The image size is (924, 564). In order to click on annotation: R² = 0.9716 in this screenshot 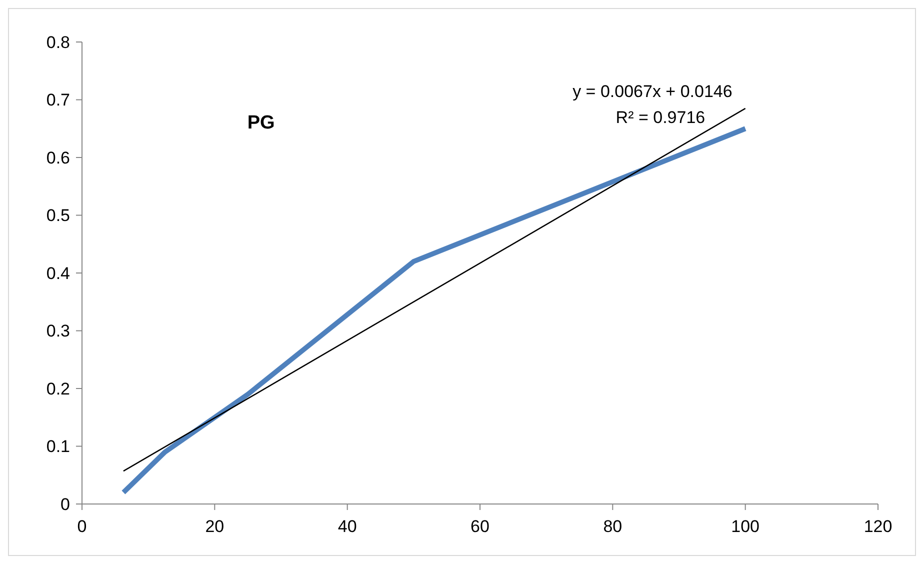, I will do `click(661, 117)`.